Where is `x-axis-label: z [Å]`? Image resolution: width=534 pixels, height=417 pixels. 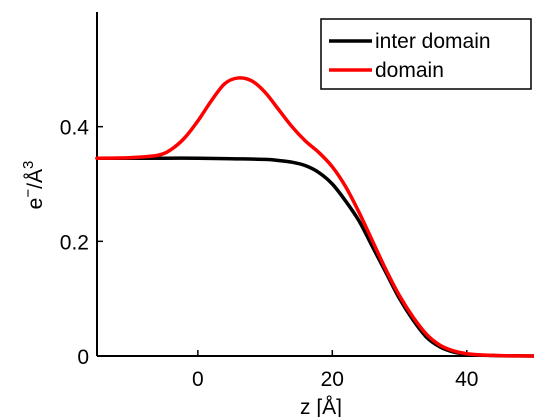 x-axis-label: z [Å] is located at coordinates (321, 406).